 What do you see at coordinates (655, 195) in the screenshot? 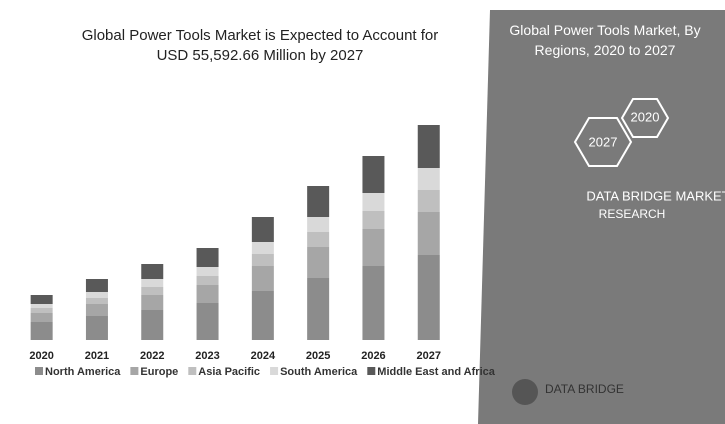
I see `brand: DATA BRIDGE MARKET` at bounding box center [655, 195].